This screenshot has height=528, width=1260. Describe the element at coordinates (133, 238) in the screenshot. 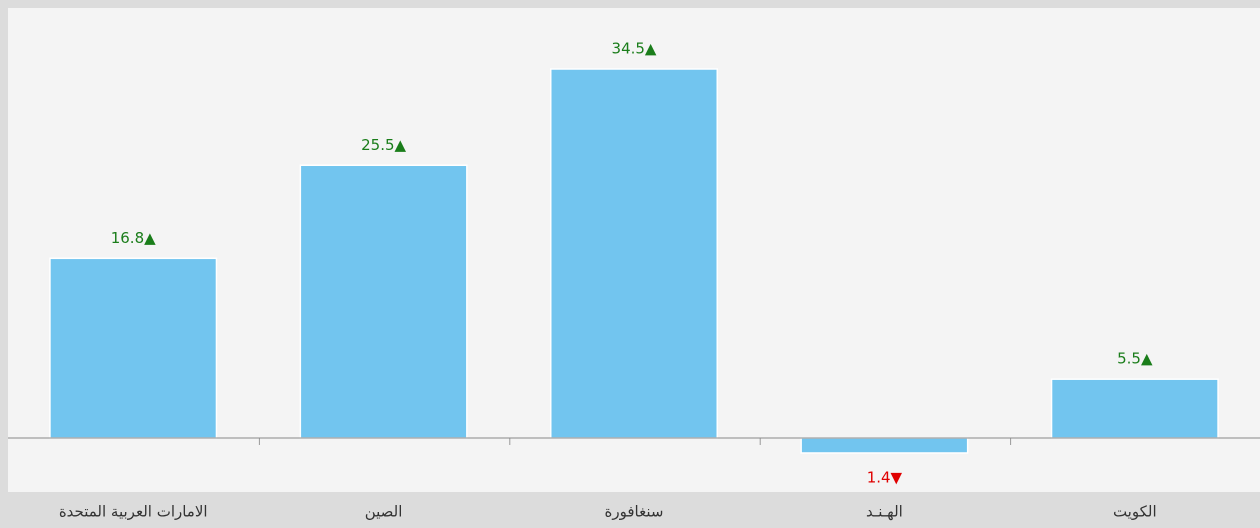

I see `value-label: 16.8▲` at that location.